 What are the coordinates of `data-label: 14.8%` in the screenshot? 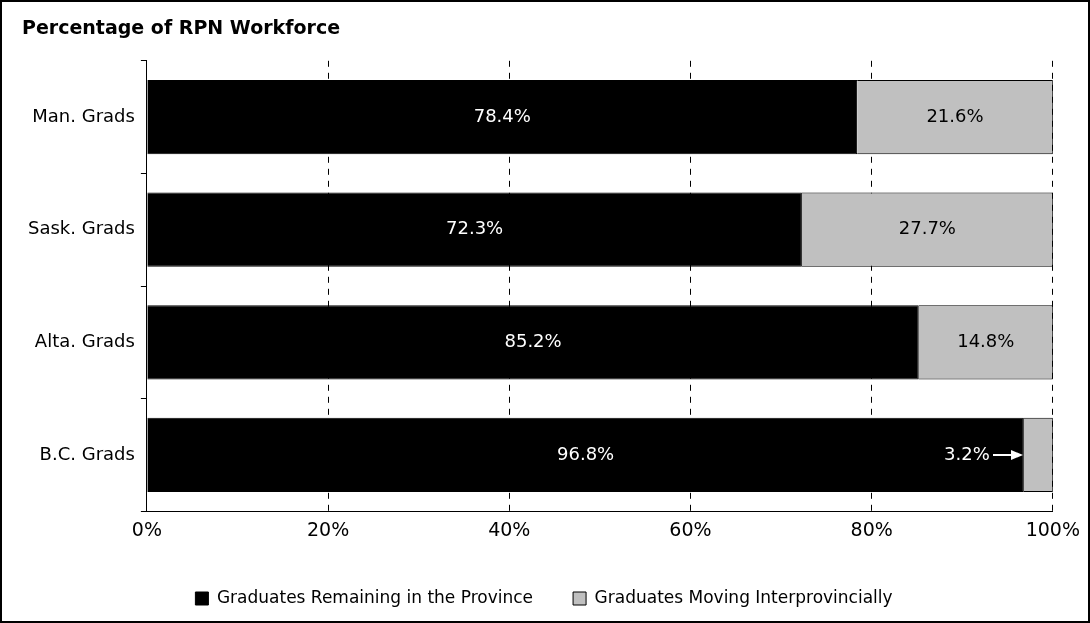 It's located at (986, 340).